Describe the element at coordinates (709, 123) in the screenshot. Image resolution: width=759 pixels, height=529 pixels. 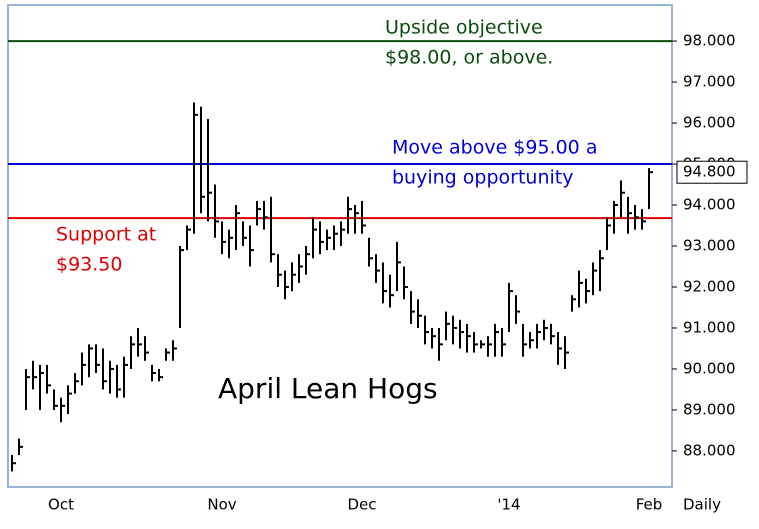
I see `y-tick-label: 96.000` at that location.